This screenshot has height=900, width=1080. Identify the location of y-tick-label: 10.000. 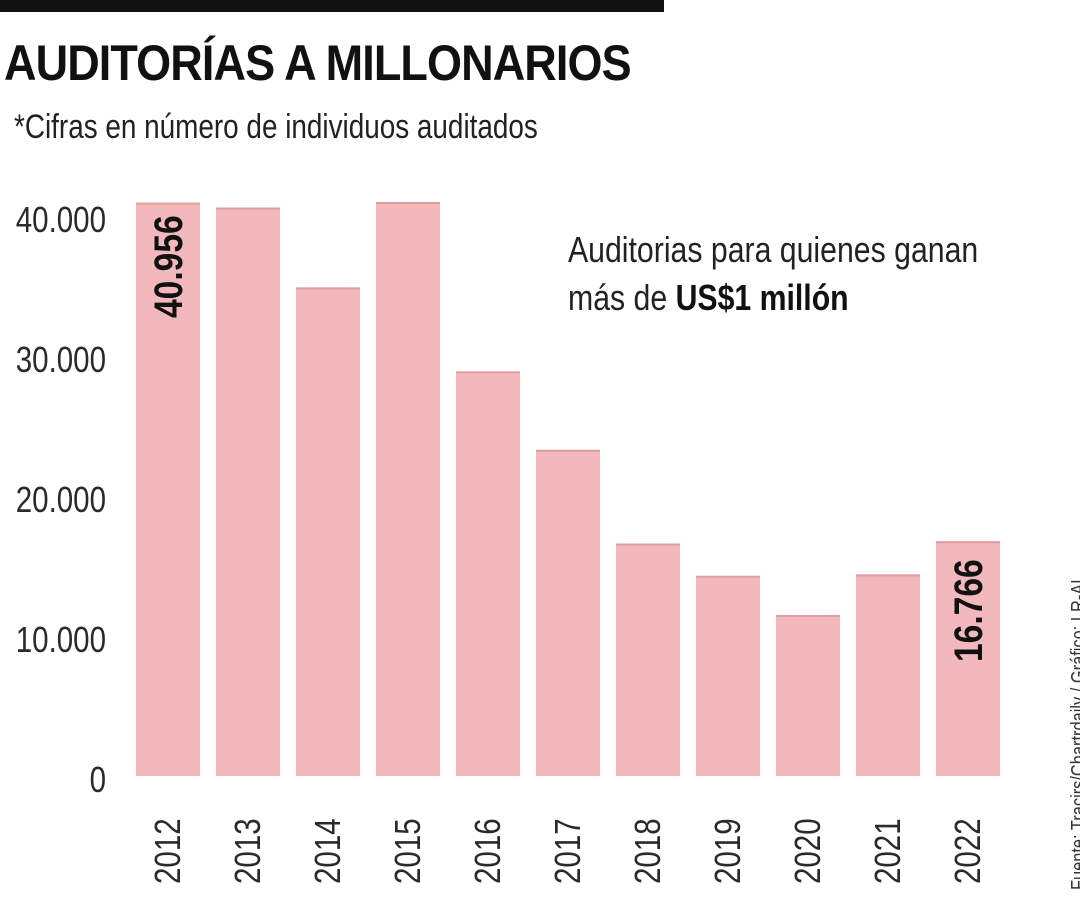
(61, 639).